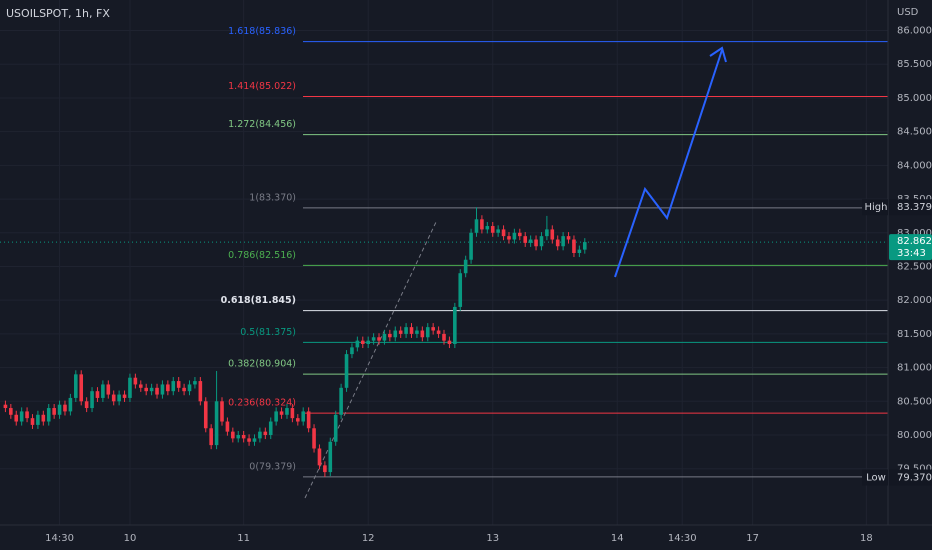 The width and height of the screenshot is (932, 550). Describe the element at coordinates (914, 435) in the screenshot. I see `y-tick-label: 80.000` at that location.